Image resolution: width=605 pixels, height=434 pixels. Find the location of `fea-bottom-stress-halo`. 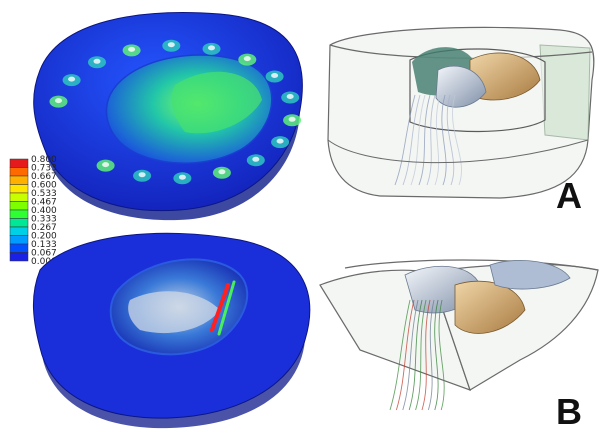

fea-bottom-stress-halo is located at coordinates (226, 308).